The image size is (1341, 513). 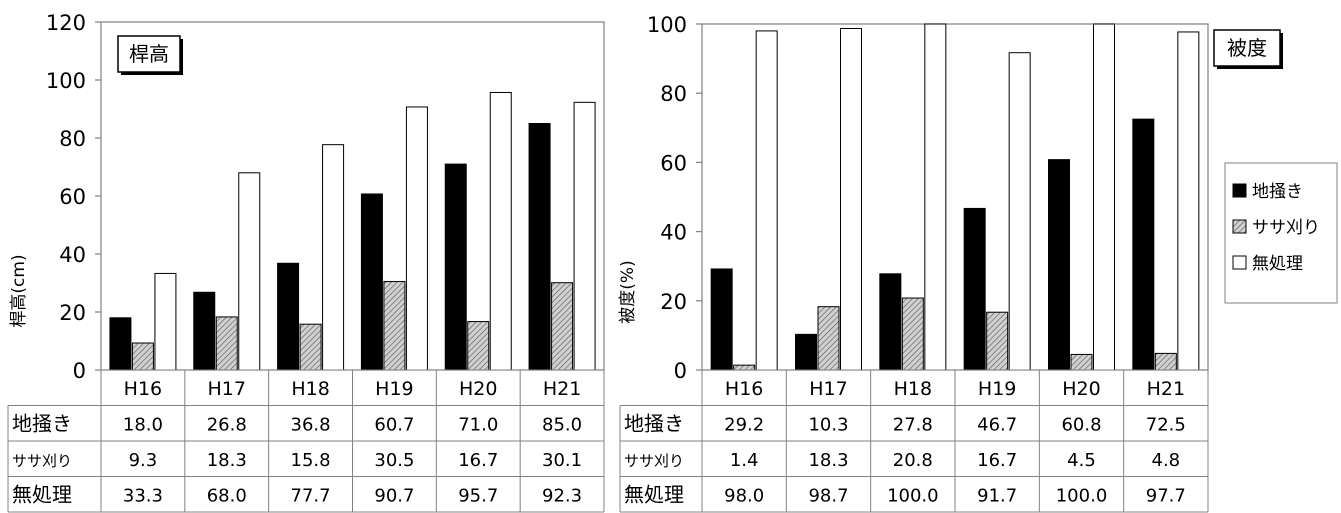 What do you see at coordinates (1277, 192) in the screenshot?
I see `legend-label: 地掻き` at bounding box center [1277, 192].